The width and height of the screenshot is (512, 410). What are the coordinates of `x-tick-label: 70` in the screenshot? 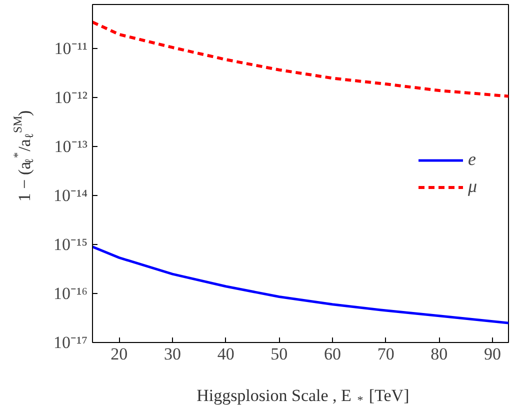 It's located at (385, 354).